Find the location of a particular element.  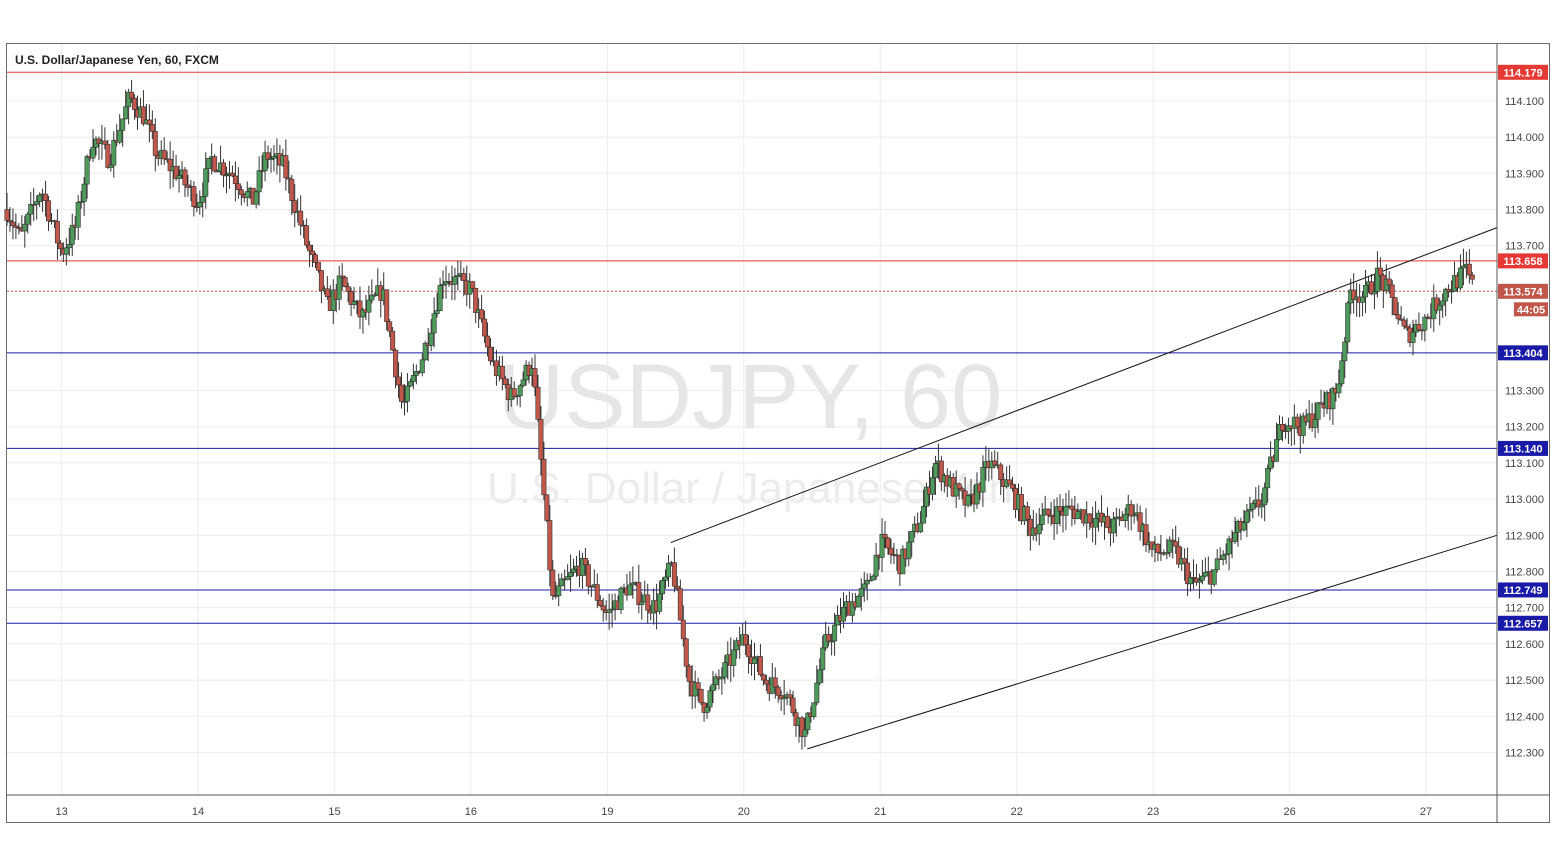

x-tick-label: 14 is located at coordinates (198, 812).